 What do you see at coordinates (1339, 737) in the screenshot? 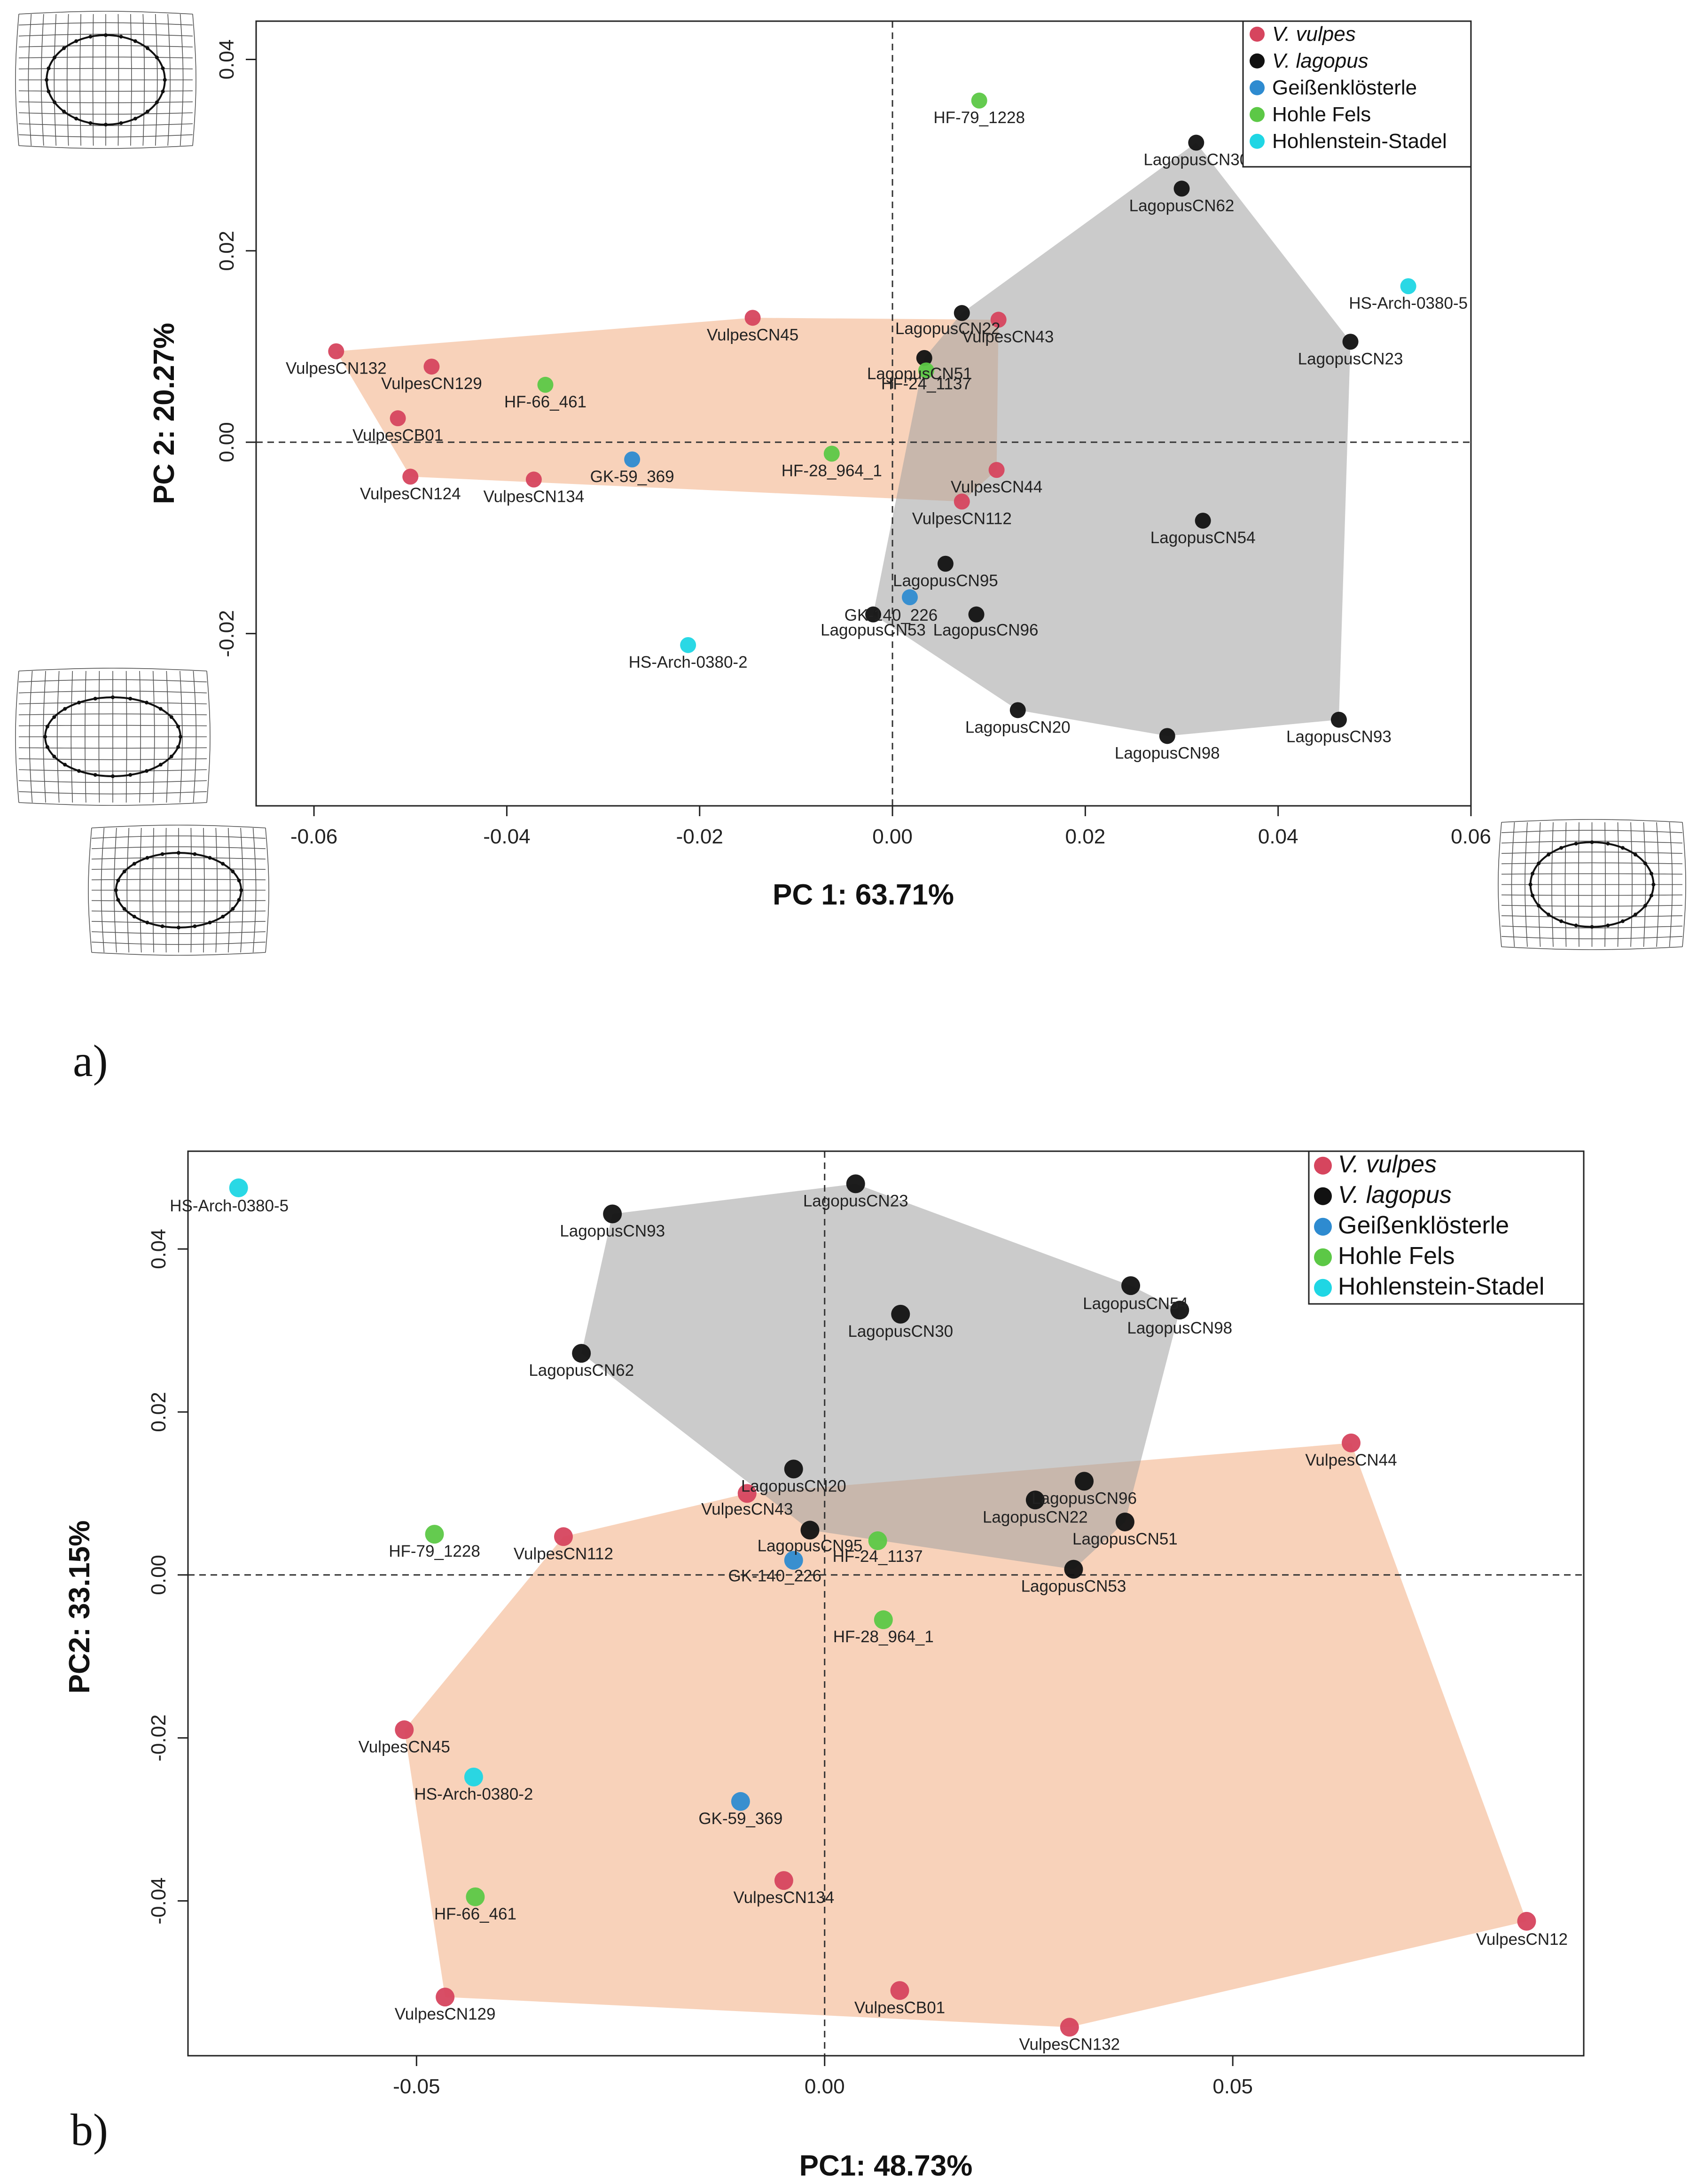
I see `point-label: LagopusCN93` at bounding box center [1339, 737].